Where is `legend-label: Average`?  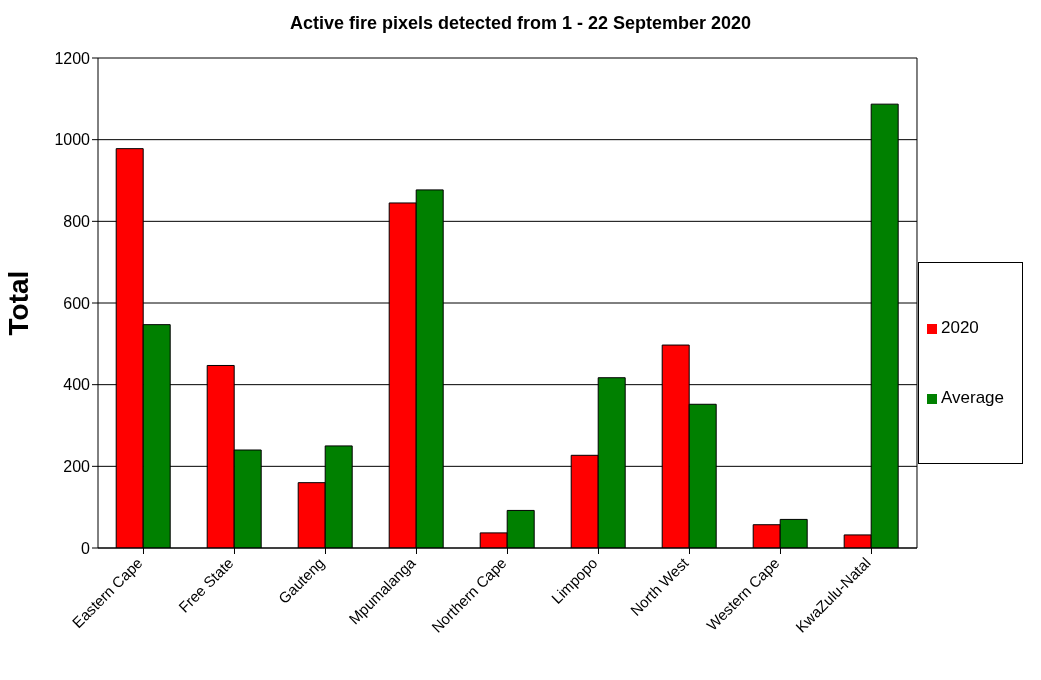
legend-label: Average is located at coordinates (972, 397).